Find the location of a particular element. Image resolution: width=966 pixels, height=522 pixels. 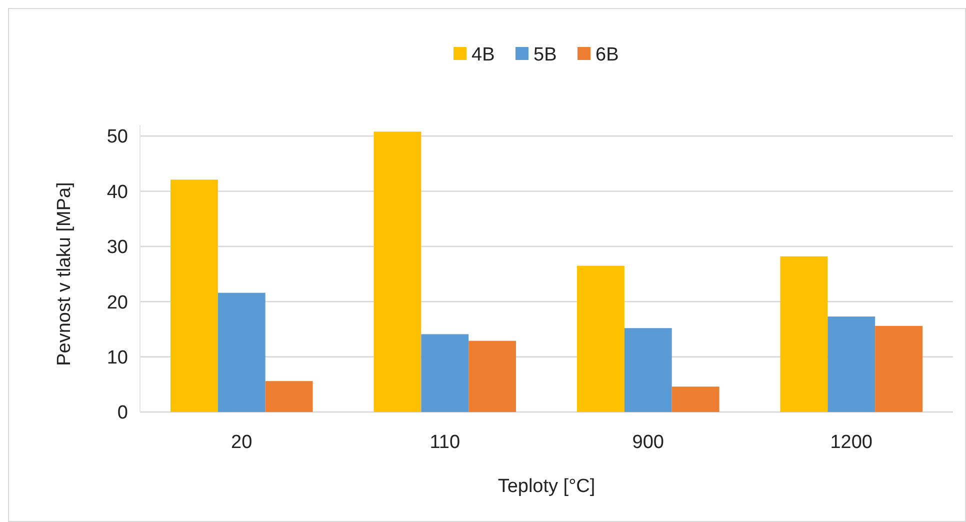

y-tick-label: 40 is located at coordinates (117, 192).